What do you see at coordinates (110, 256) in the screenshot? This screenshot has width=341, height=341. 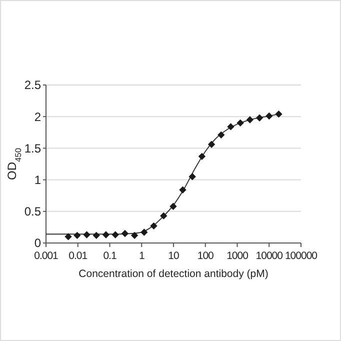 I see `x-tick-label: 0.1` at bounding box center [110, 256].